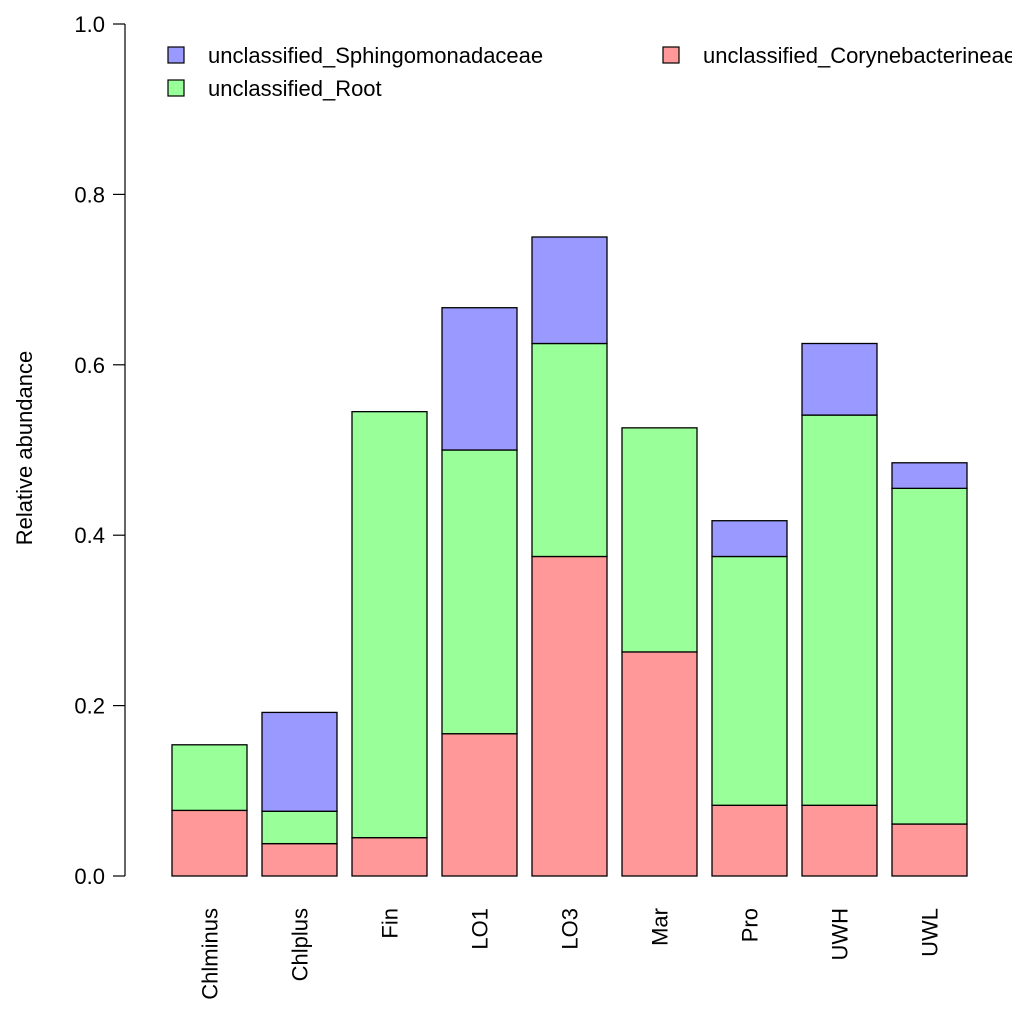 This screenshot has height=1017, width=1012. Describe the element at coordinates (660, 927) in the screenshot. I see `x-tick-label: Mar` at that location.